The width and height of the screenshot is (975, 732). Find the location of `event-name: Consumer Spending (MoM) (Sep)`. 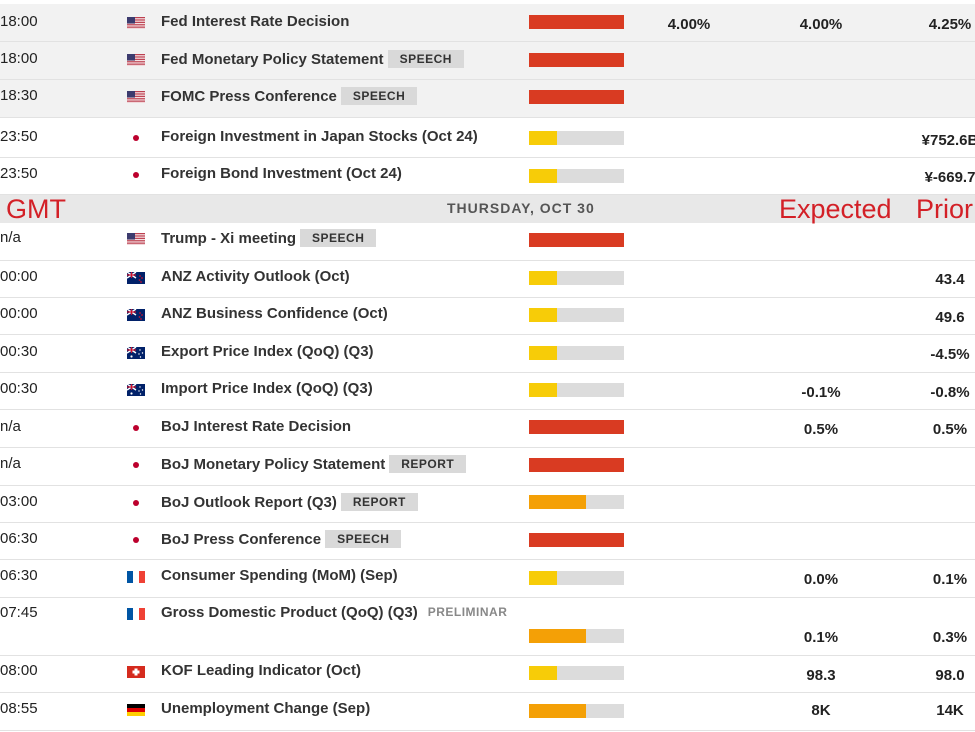

event-name: Consumer Spending (MoM) (Sep) is located at coordinates (279, 575).